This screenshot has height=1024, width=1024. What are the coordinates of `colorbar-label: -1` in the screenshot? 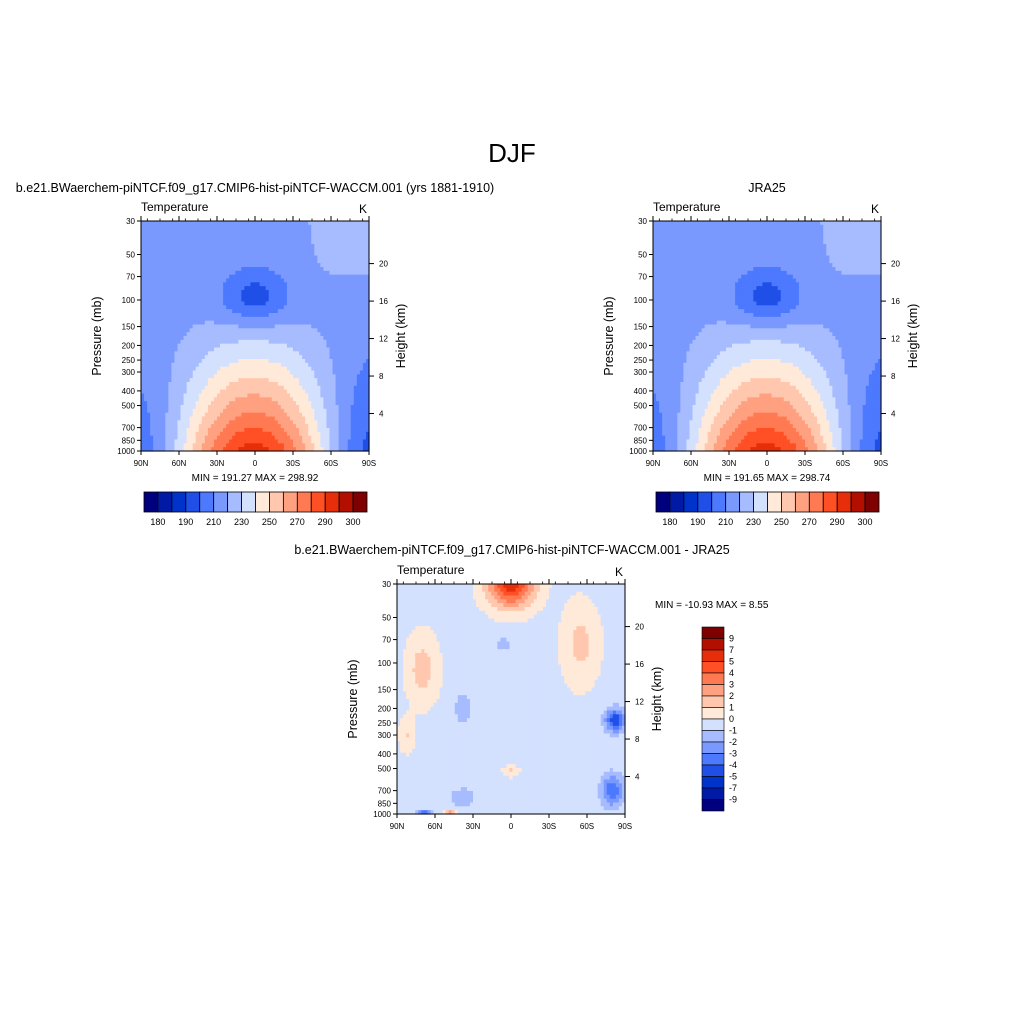 It's located at (733, 731).